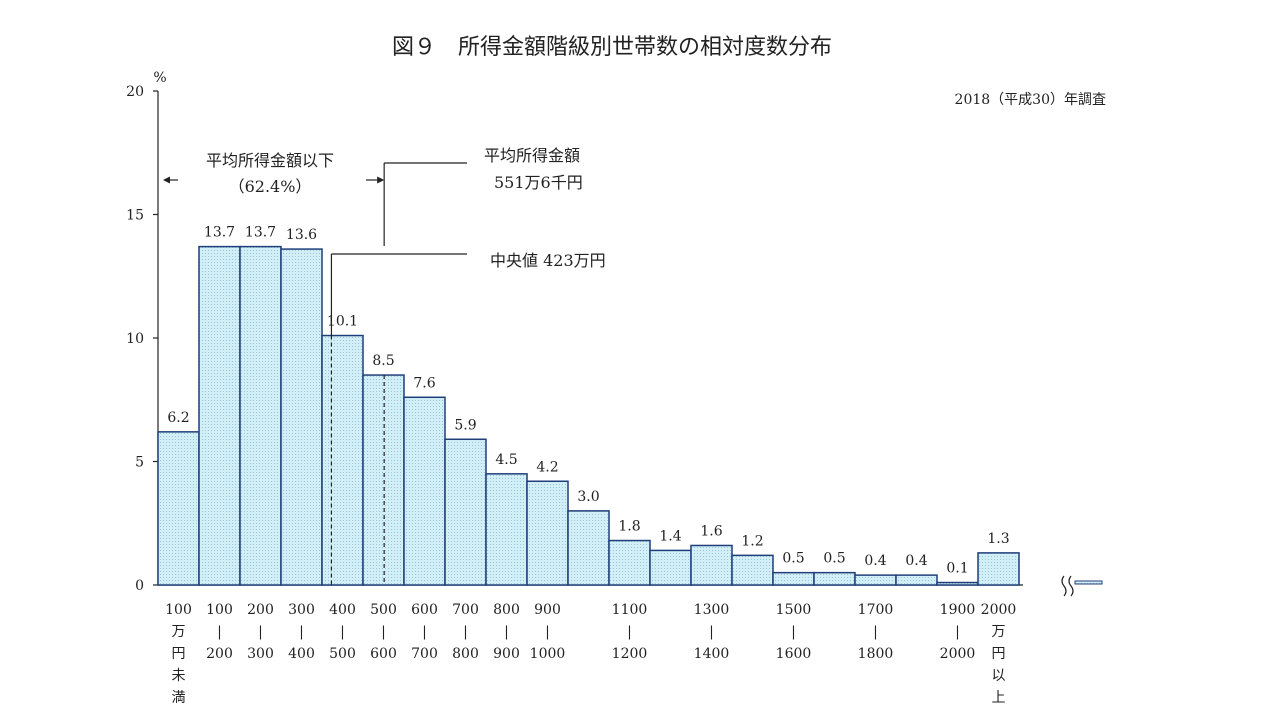  What do you see at coordinates (506, 460) in the screenshot?
I see `value-label: 4.5` at bounding box center [506, 460].